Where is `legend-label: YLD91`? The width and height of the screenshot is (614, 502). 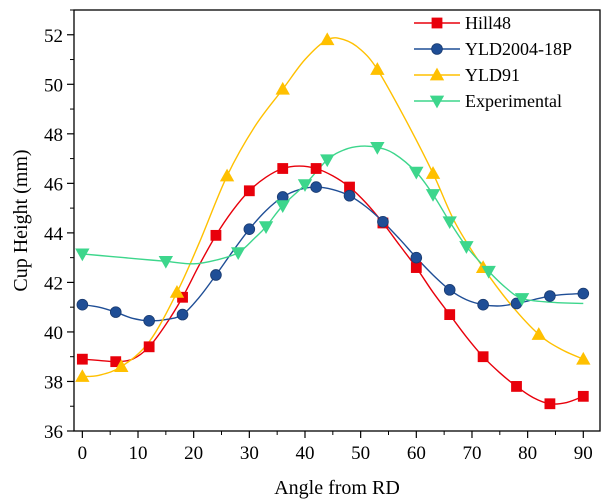
legend-label: YLD91 is located at coordinates (492, 75).